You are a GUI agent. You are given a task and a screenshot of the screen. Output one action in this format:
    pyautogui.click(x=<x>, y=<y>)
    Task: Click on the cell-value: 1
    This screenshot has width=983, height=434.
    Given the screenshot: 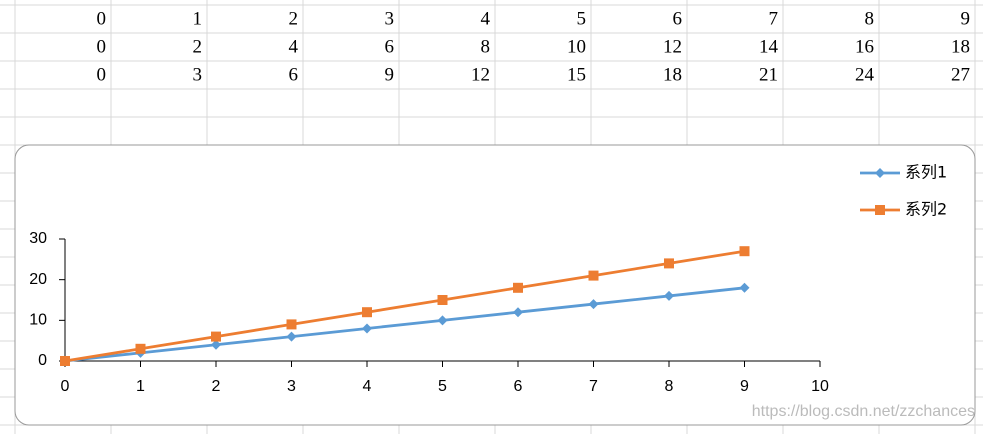 What is the action you would take?
    pyautogui.click(x=198, y=18)
    